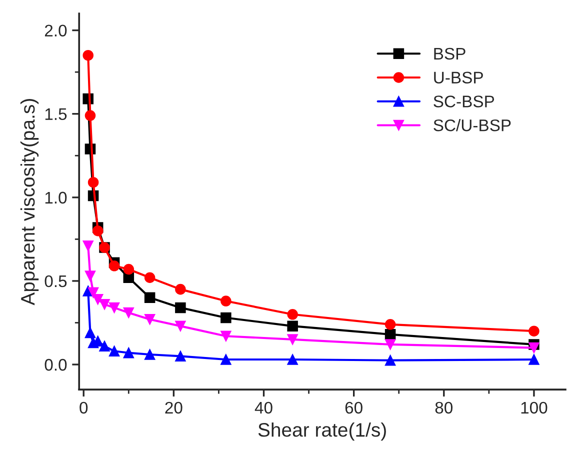  I want to click on x-tick-label: 0, so click(84, 408).